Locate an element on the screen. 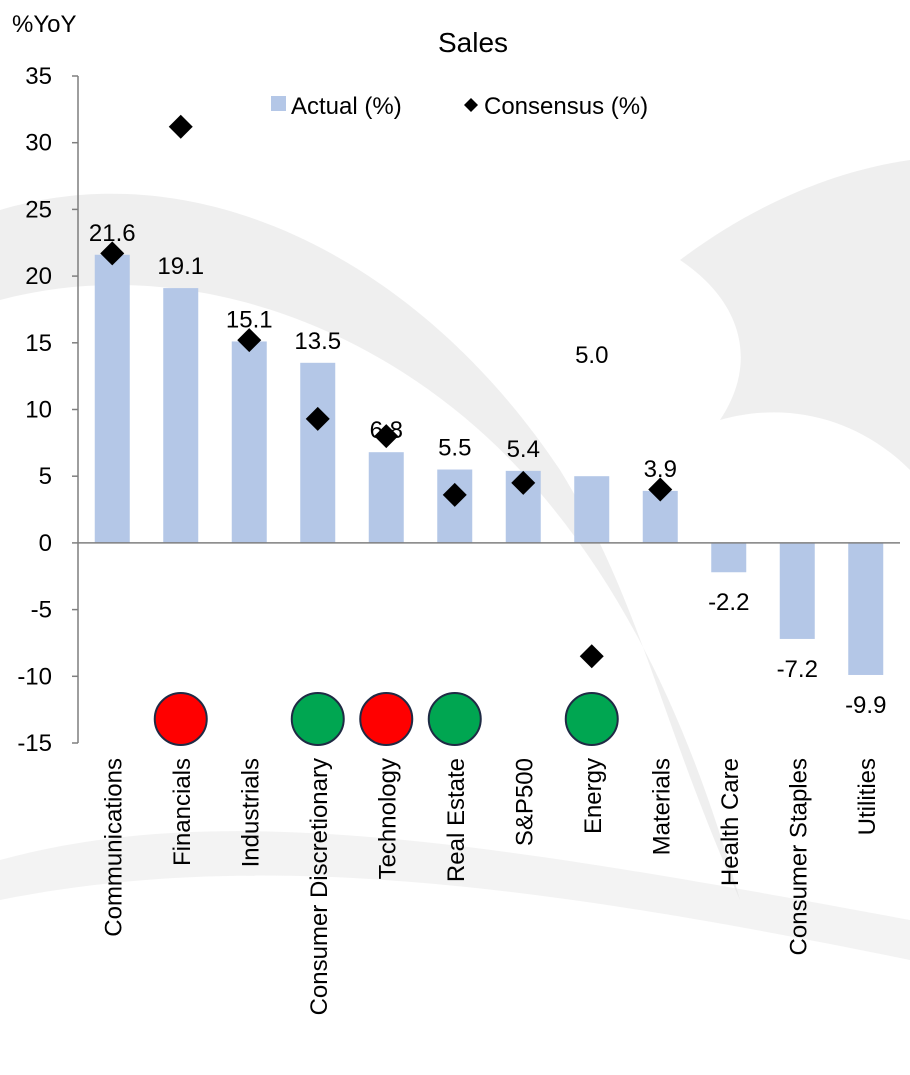 This screenshot has height=1075, width=910. consensus-marker-financials is located at coordinates (180, 126).